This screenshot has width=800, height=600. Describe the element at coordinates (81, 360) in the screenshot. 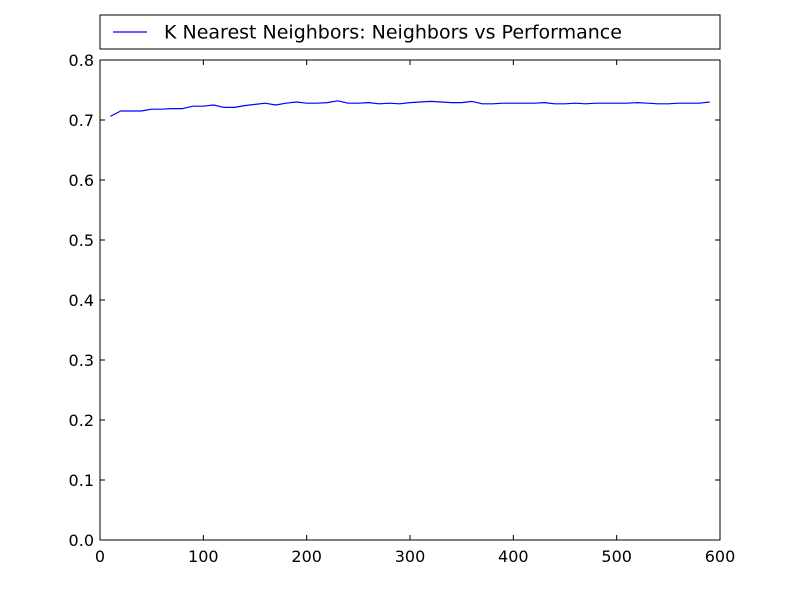

I see `y-tick-label: 0.3` at that location.